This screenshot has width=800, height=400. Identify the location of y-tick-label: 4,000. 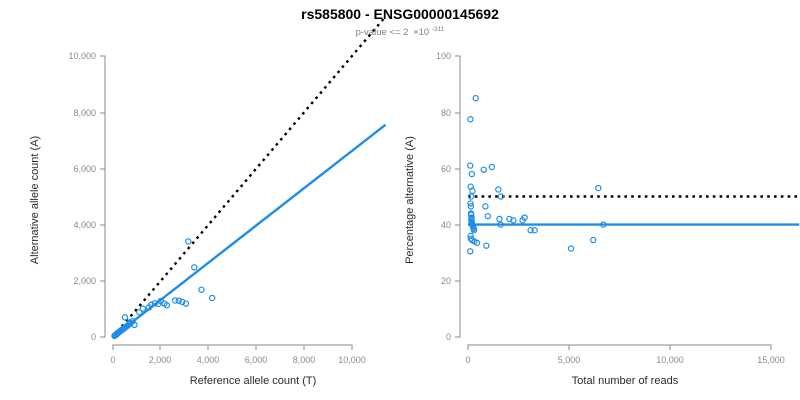
(84, 225).